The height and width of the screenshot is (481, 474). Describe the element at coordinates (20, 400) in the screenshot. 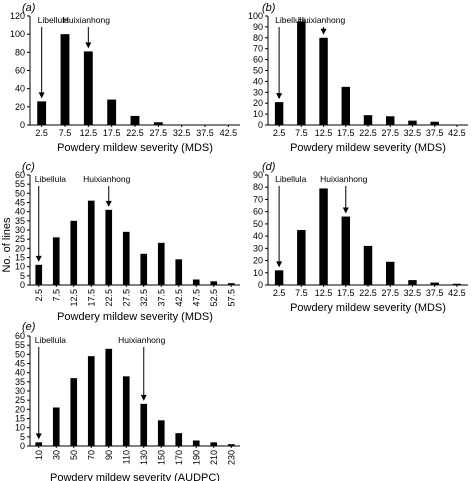

I see `y-tick-label: 25` at that location.